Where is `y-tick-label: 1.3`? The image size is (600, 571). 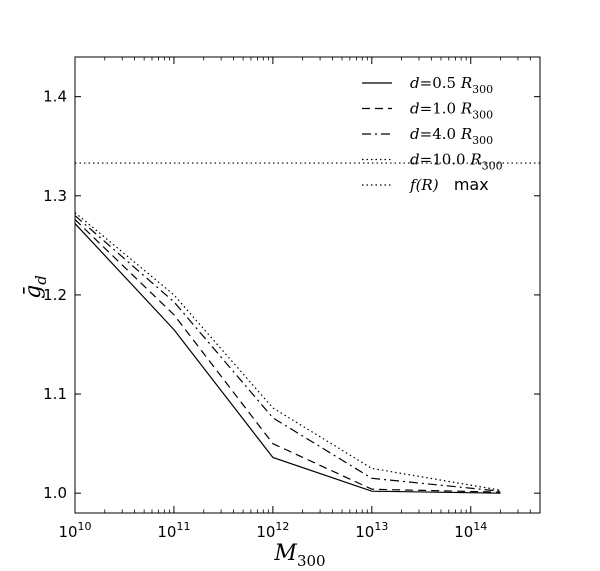 y-tick-label: 1.3 is located at coordinates (55, 196).